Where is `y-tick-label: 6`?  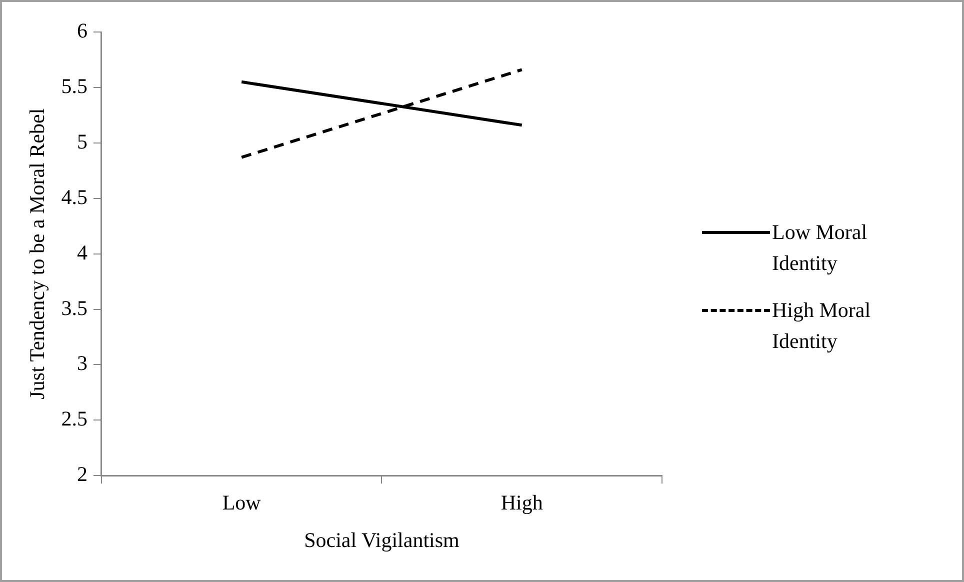 y-tick-label: 6 is located at coordinates (82, 30).